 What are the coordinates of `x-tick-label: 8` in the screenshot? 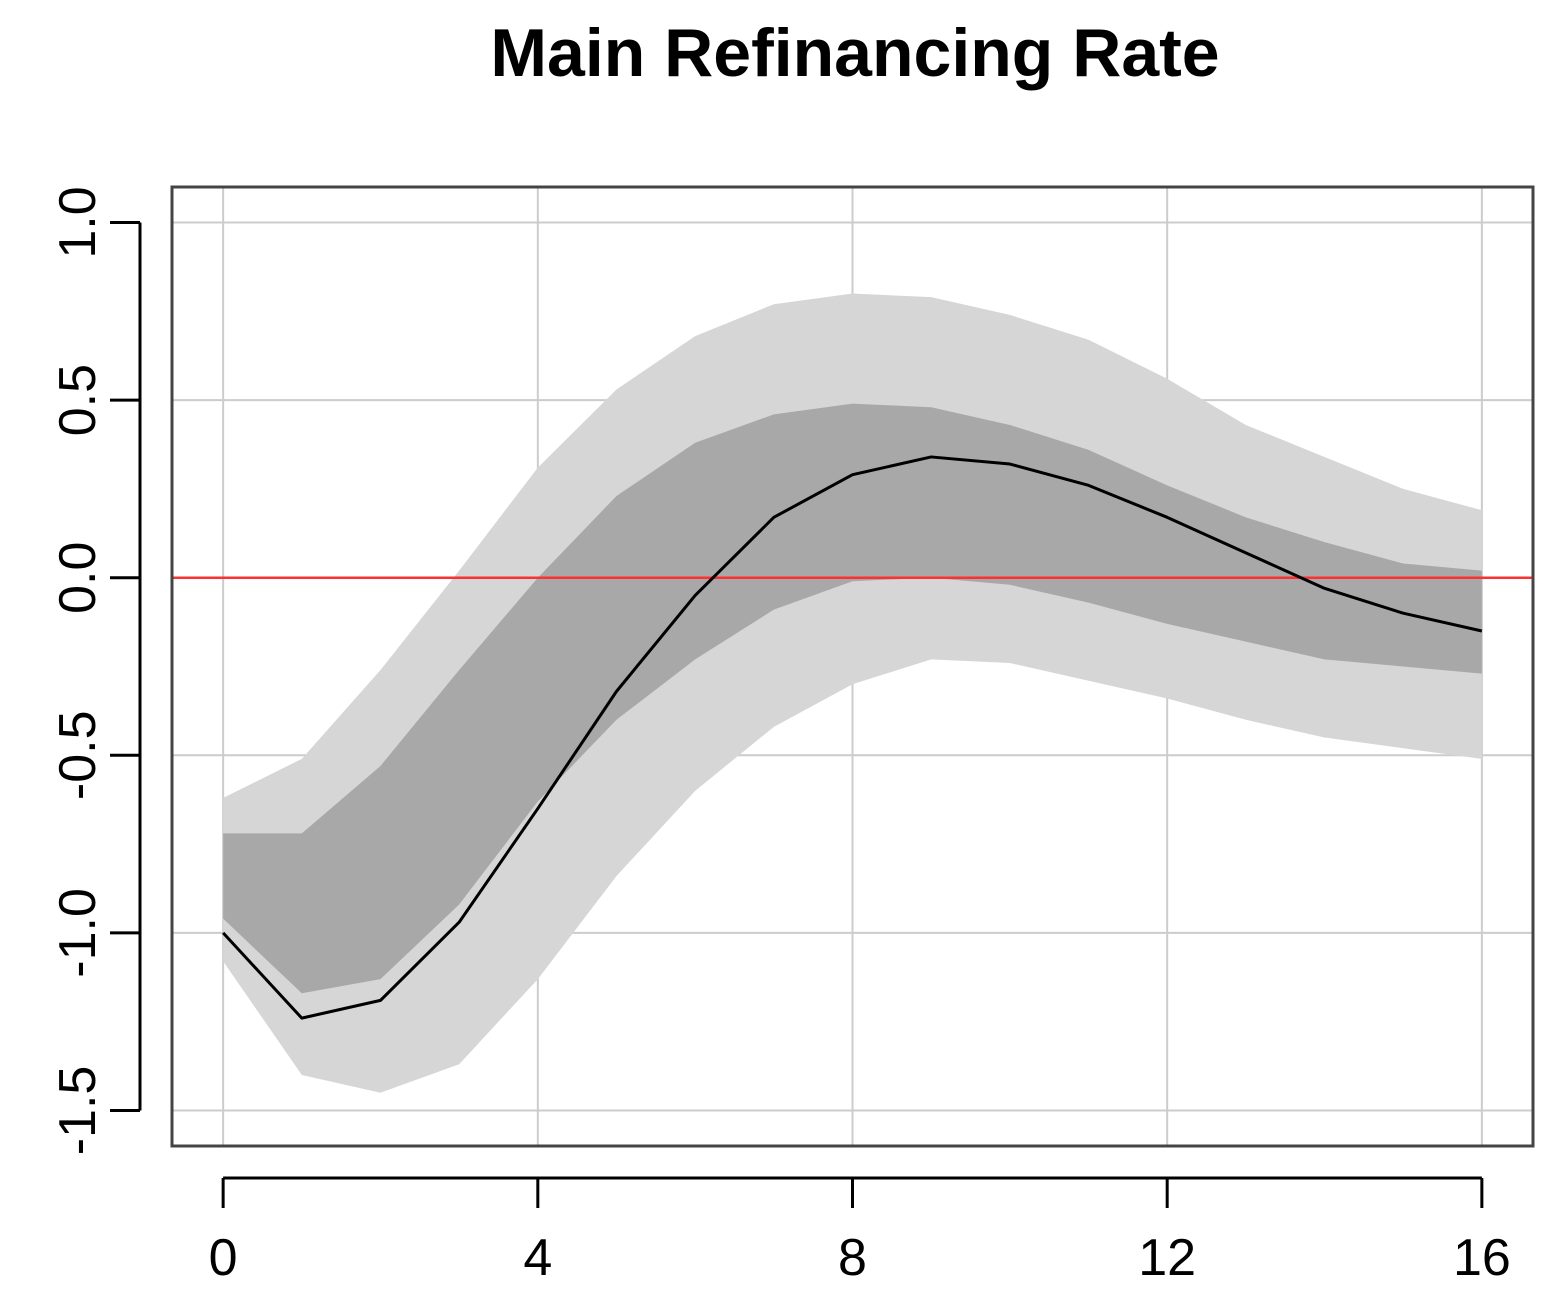 It's located at (852, 1258).